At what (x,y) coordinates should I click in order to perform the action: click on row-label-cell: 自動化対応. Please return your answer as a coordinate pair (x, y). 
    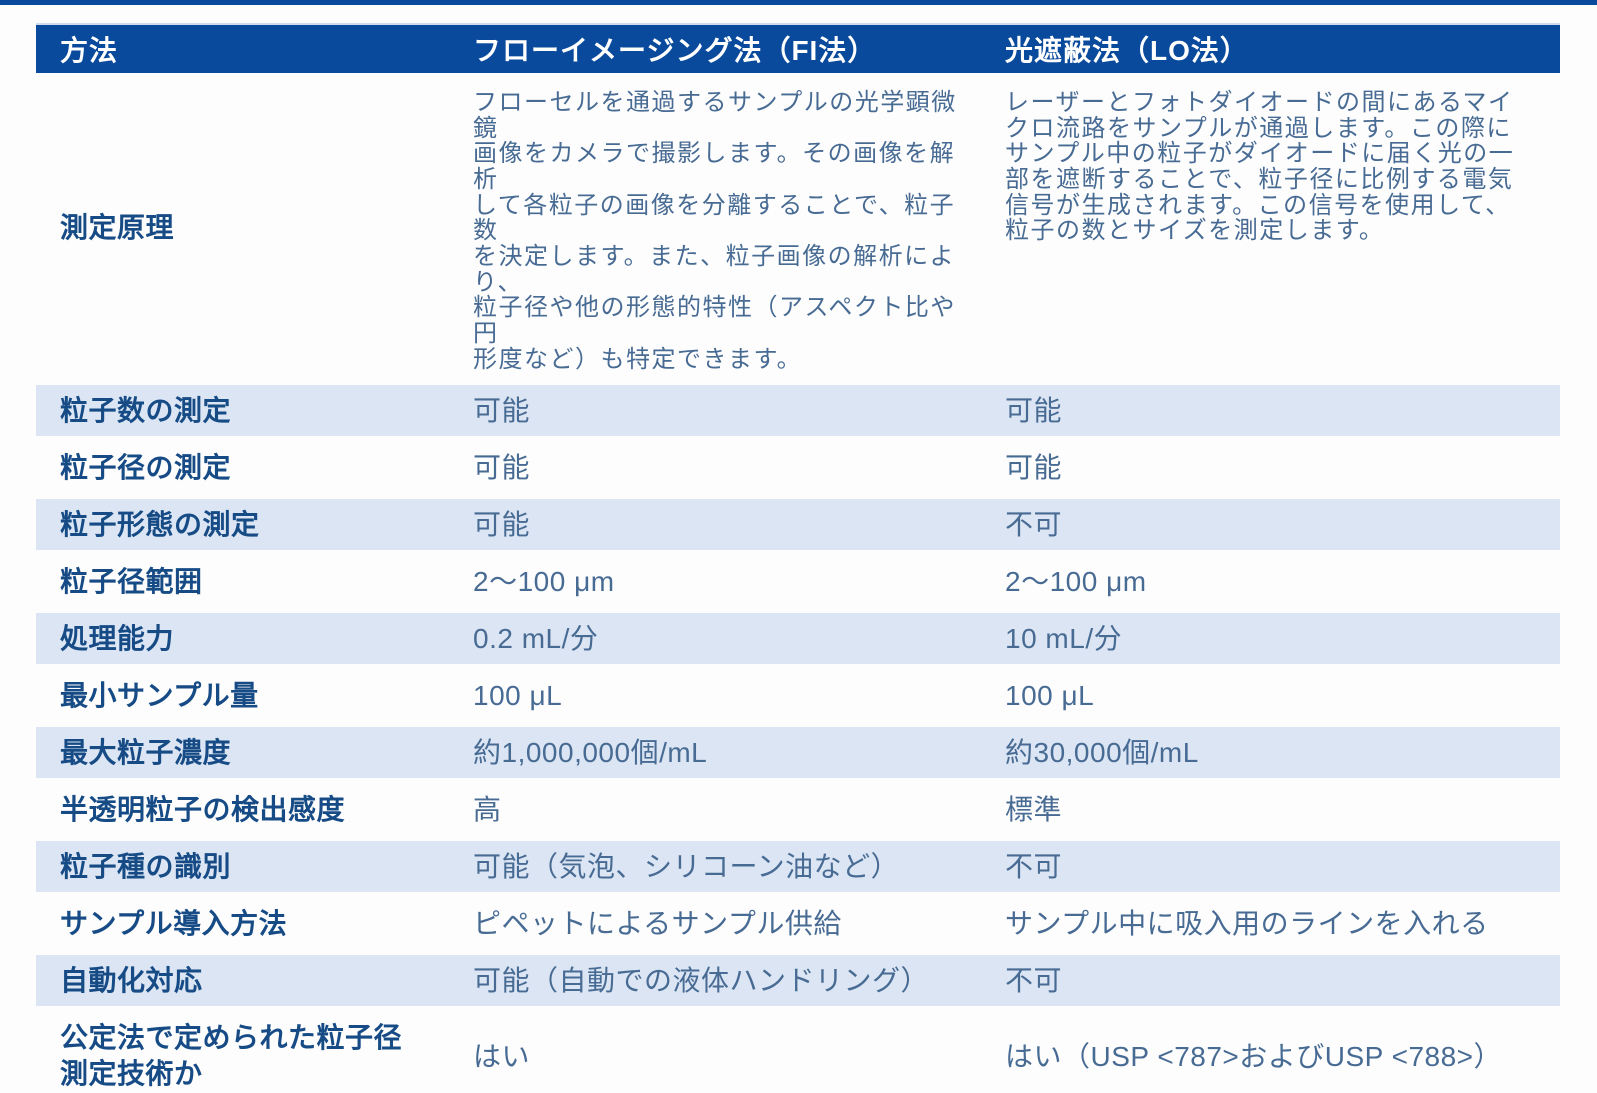
    Looking at the image, I should click on (131, 980).